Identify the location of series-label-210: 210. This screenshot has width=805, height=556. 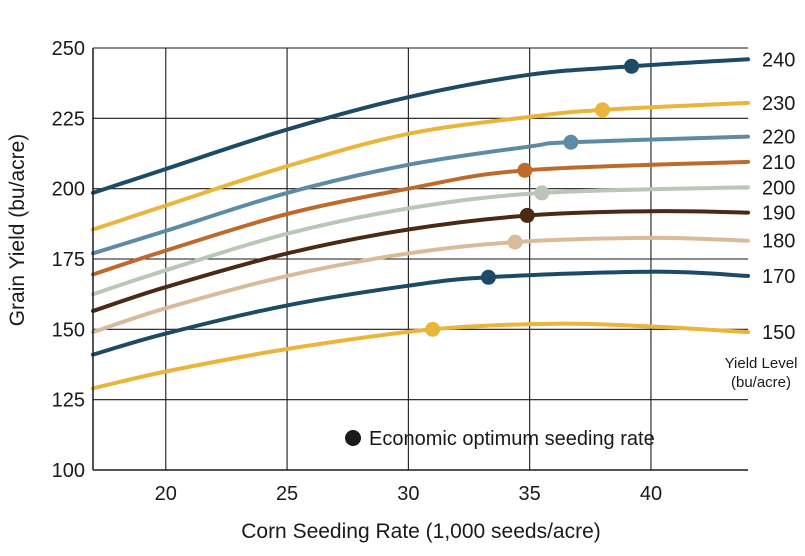
(778, 163).